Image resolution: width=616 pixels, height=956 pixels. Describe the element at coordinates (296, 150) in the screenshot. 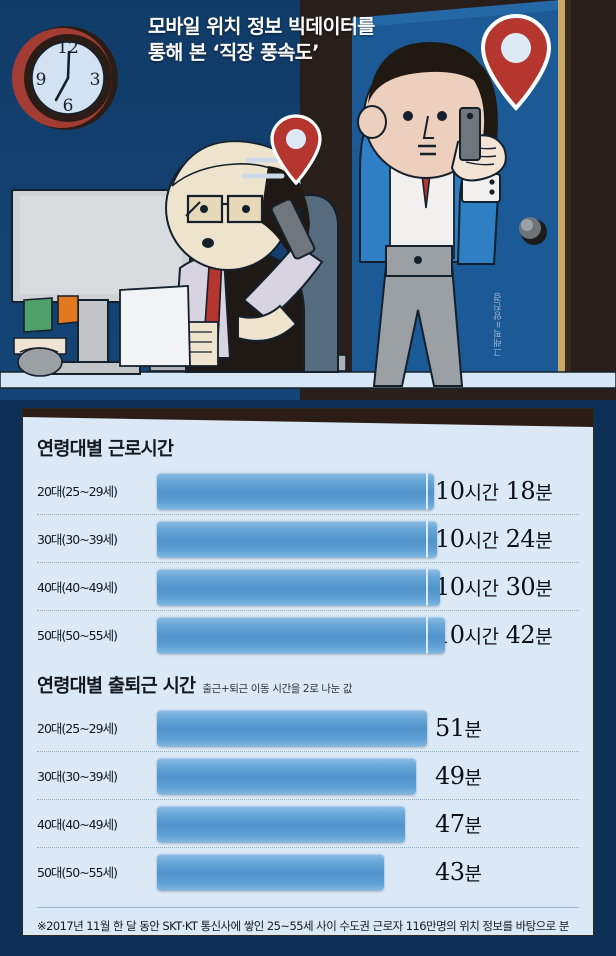

I see `map-pin-small` at that location.